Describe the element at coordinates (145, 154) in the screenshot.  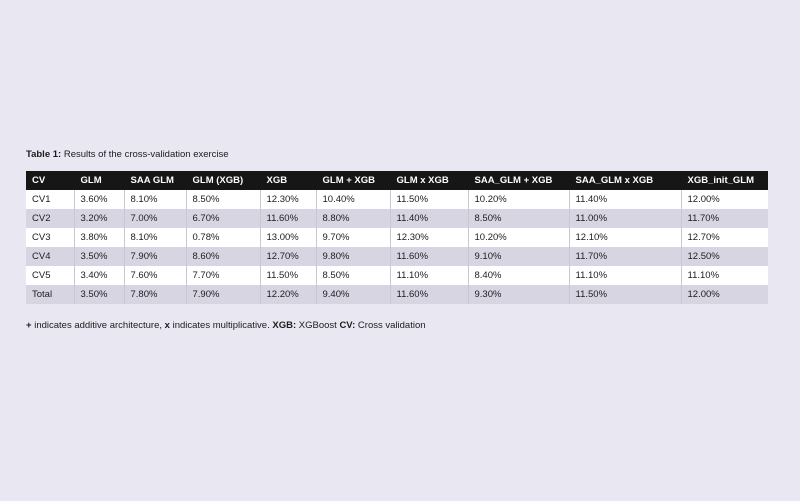
I see `caption-text: Results of the cross-validation exercise` at that location.